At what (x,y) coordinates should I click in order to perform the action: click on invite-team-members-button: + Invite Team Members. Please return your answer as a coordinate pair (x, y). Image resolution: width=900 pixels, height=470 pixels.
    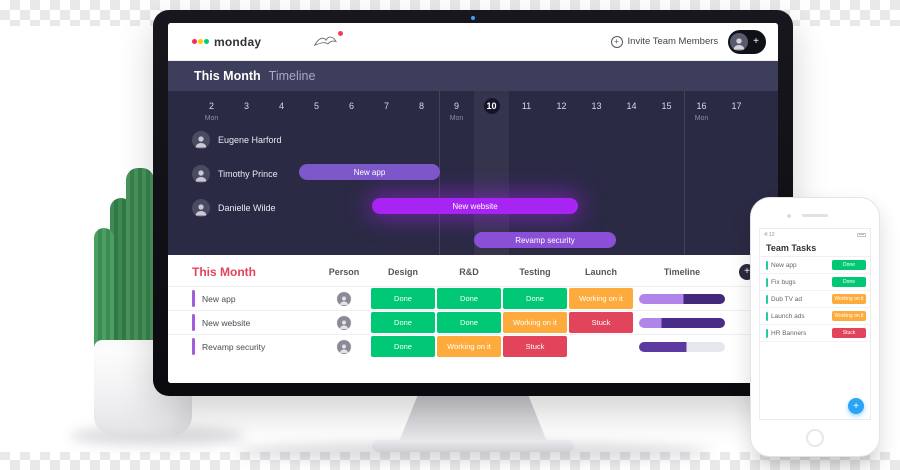
    Looking at the image, I should click on (664, 41).